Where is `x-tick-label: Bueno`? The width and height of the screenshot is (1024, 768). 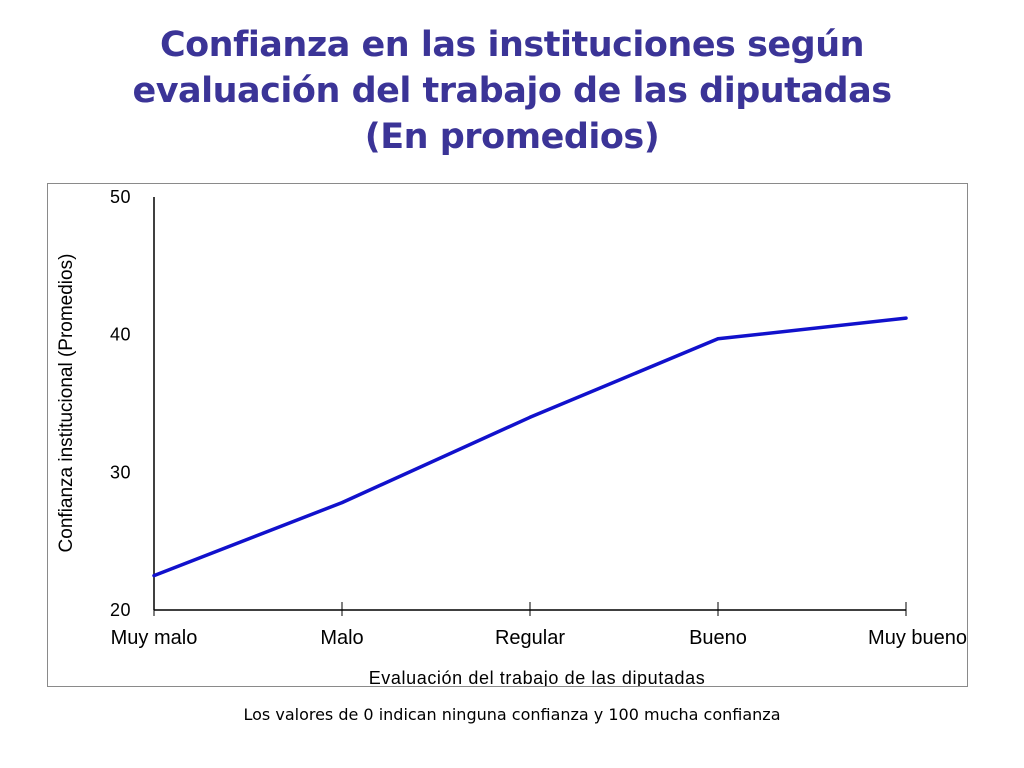 x-tick-label: Bueno is located at coordinates (718, 638).